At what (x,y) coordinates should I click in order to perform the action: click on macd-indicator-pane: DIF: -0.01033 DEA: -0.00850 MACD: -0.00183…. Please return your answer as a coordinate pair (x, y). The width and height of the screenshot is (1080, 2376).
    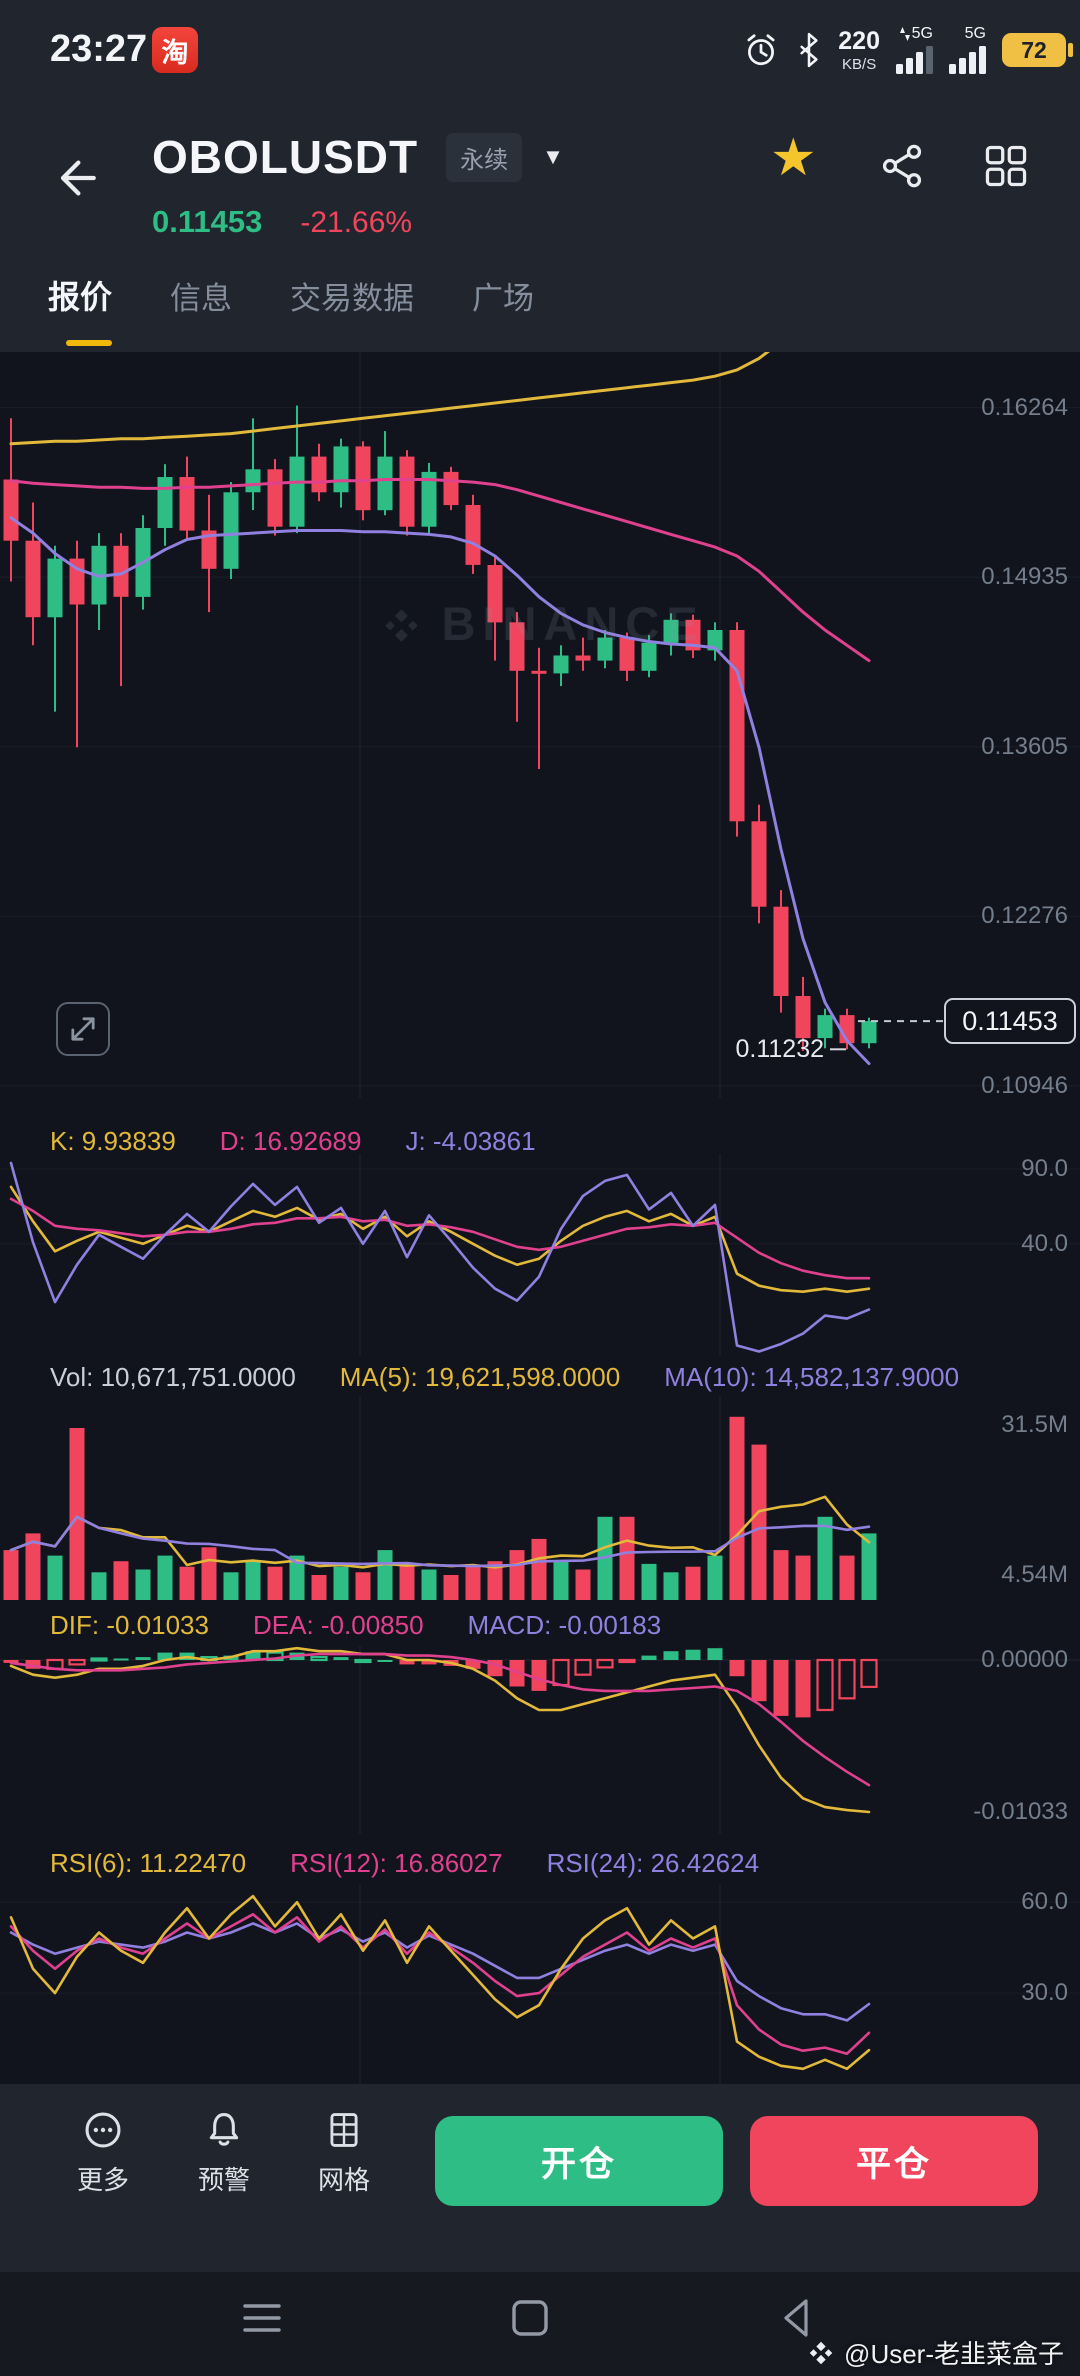
    Looking at the image, I should click on (540, 1717).